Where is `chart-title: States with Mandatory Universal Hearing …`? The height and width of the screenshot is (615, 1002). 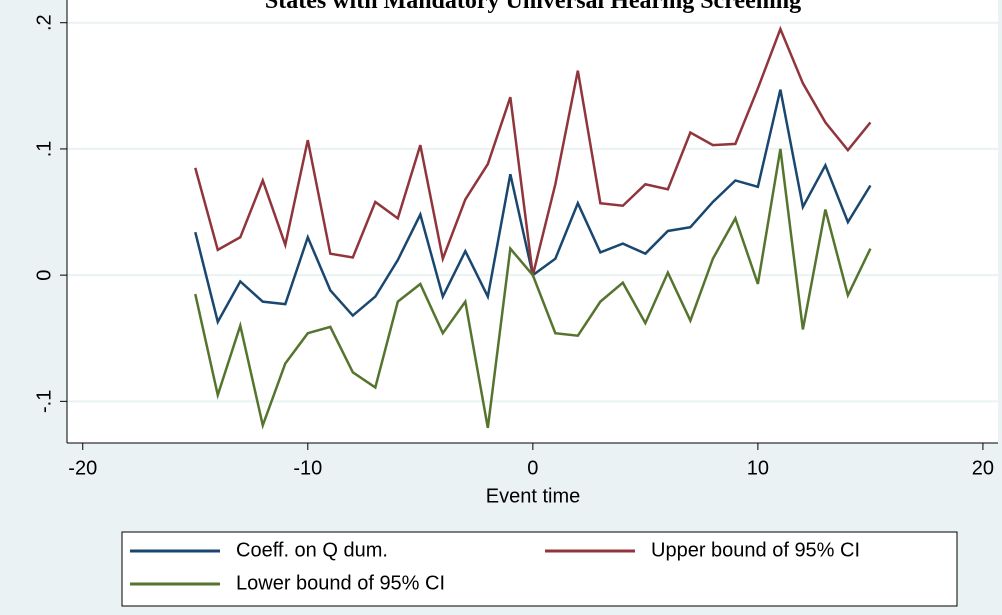
chart-title: States with Mandatory Universal Hearing … is located at coordinates (533, 7).